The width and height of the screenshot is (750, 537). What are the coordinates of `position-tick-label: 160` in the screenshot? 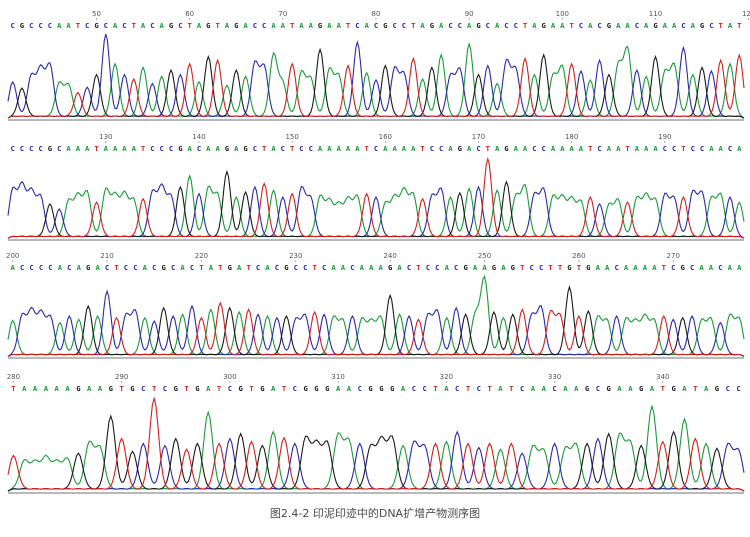 It's located at (385, 137).